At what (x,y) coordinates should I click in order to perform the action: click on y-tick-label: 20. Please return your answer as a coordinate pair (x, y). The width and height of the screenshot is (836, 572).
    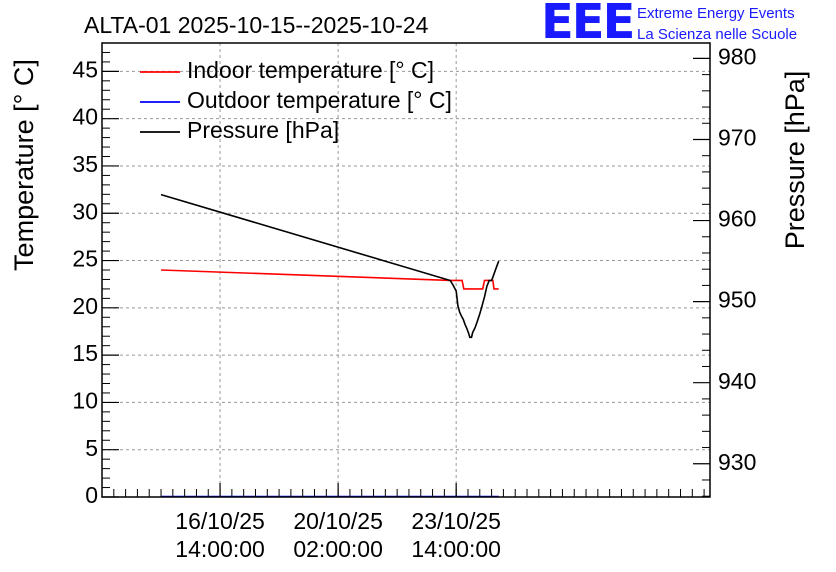
    Looking at the image, I should click on (85, 306).